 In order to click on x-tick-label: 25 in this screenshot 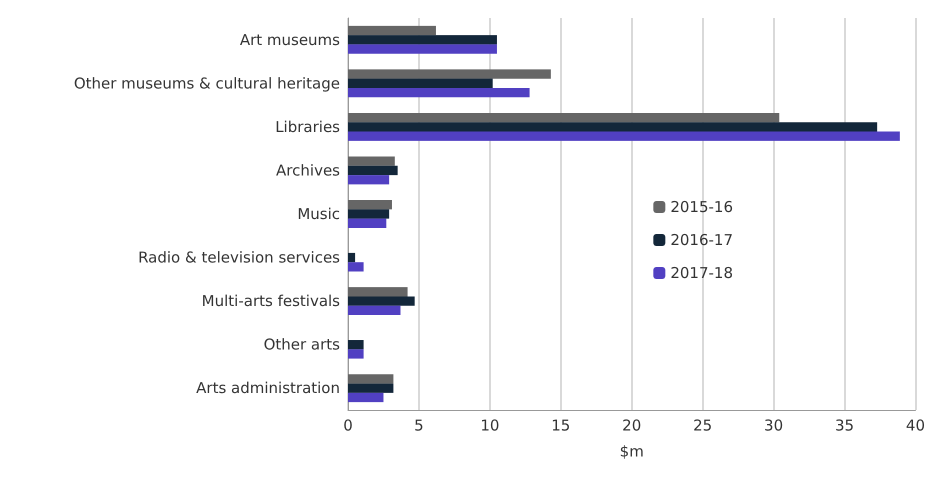, I will do `click(702, 425)`.